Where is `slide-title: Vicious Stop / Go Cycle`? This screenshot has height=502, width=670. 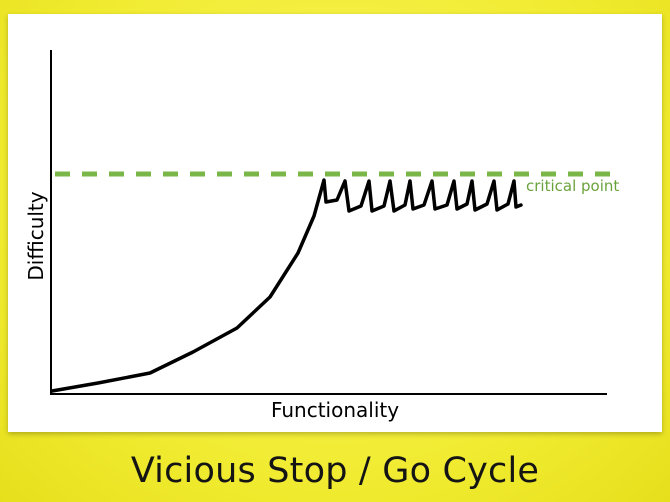
slide-title: Vicious Stop / Go Cycle is located at coordinates (335, 471).